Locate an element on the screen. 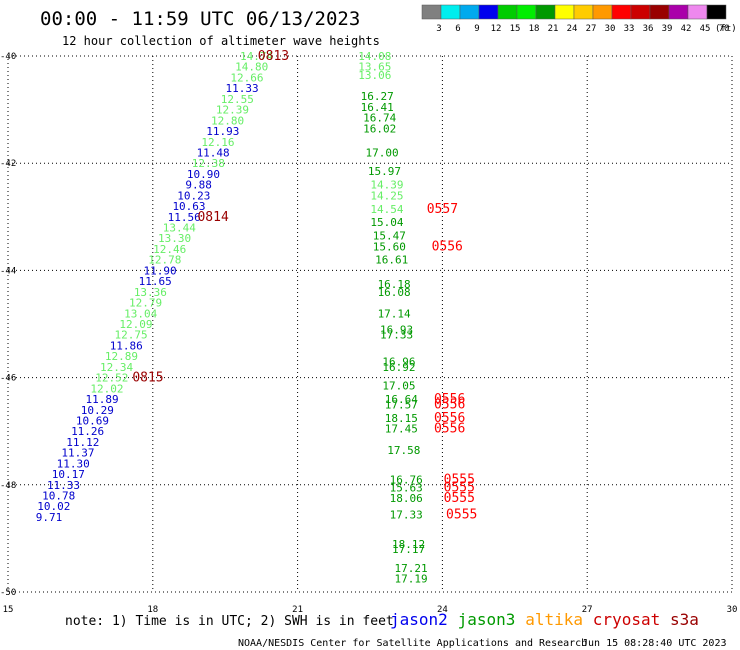  wave-height-label: 12.16 is located at coordinates (217, 142).